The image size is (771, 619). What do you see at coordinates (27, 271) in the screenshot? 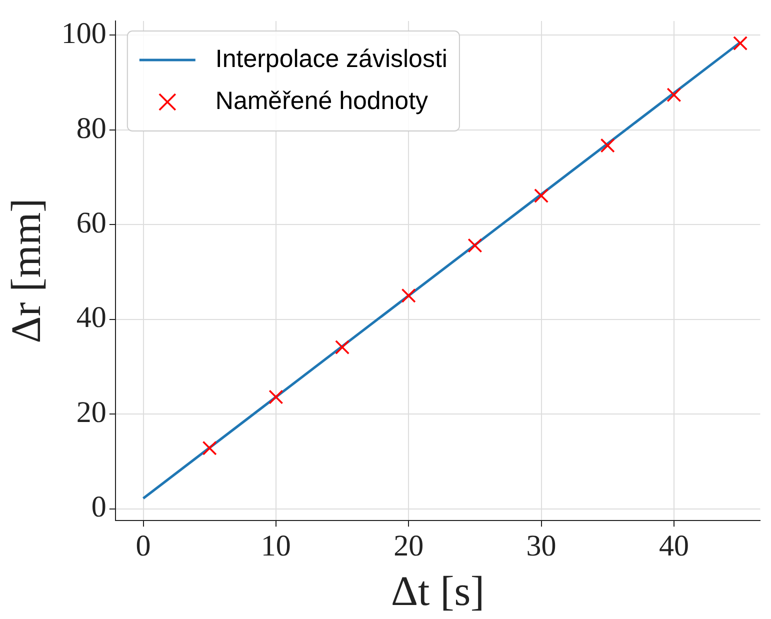
I see `y-axis-title: Δr [mm]` at bounding box center [27, 271].